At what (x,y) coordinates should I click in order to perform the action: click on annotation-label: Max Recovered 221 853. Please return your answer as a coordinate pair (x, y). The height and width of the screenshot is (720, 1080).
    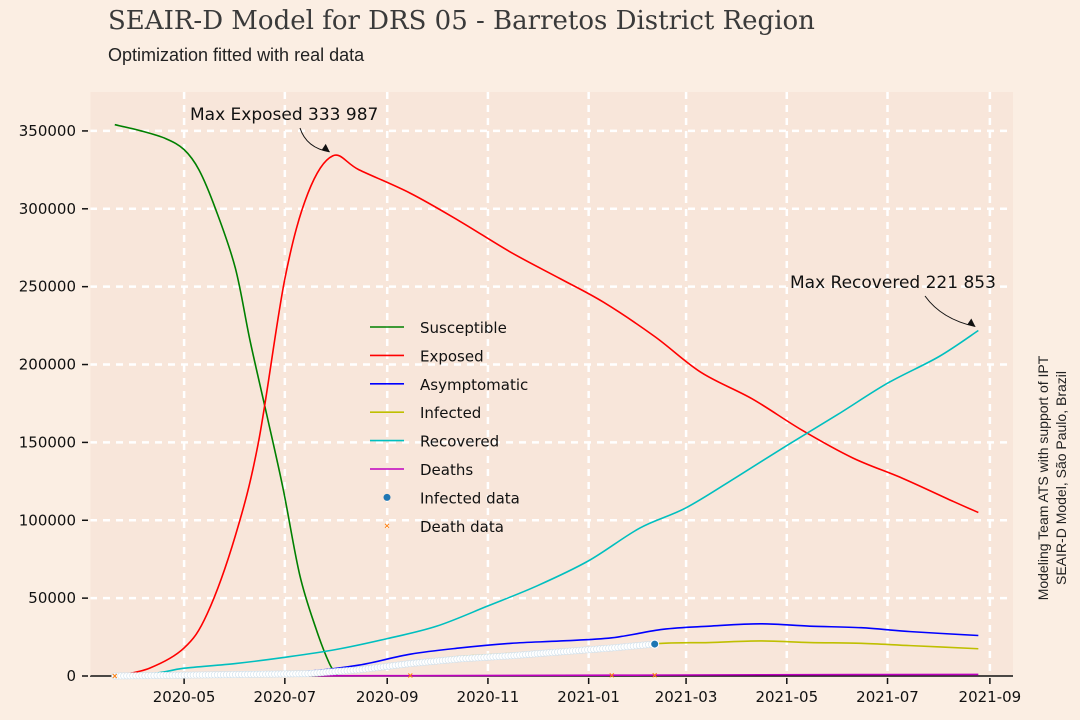
    Looking at the image, I should click on (893, 283).